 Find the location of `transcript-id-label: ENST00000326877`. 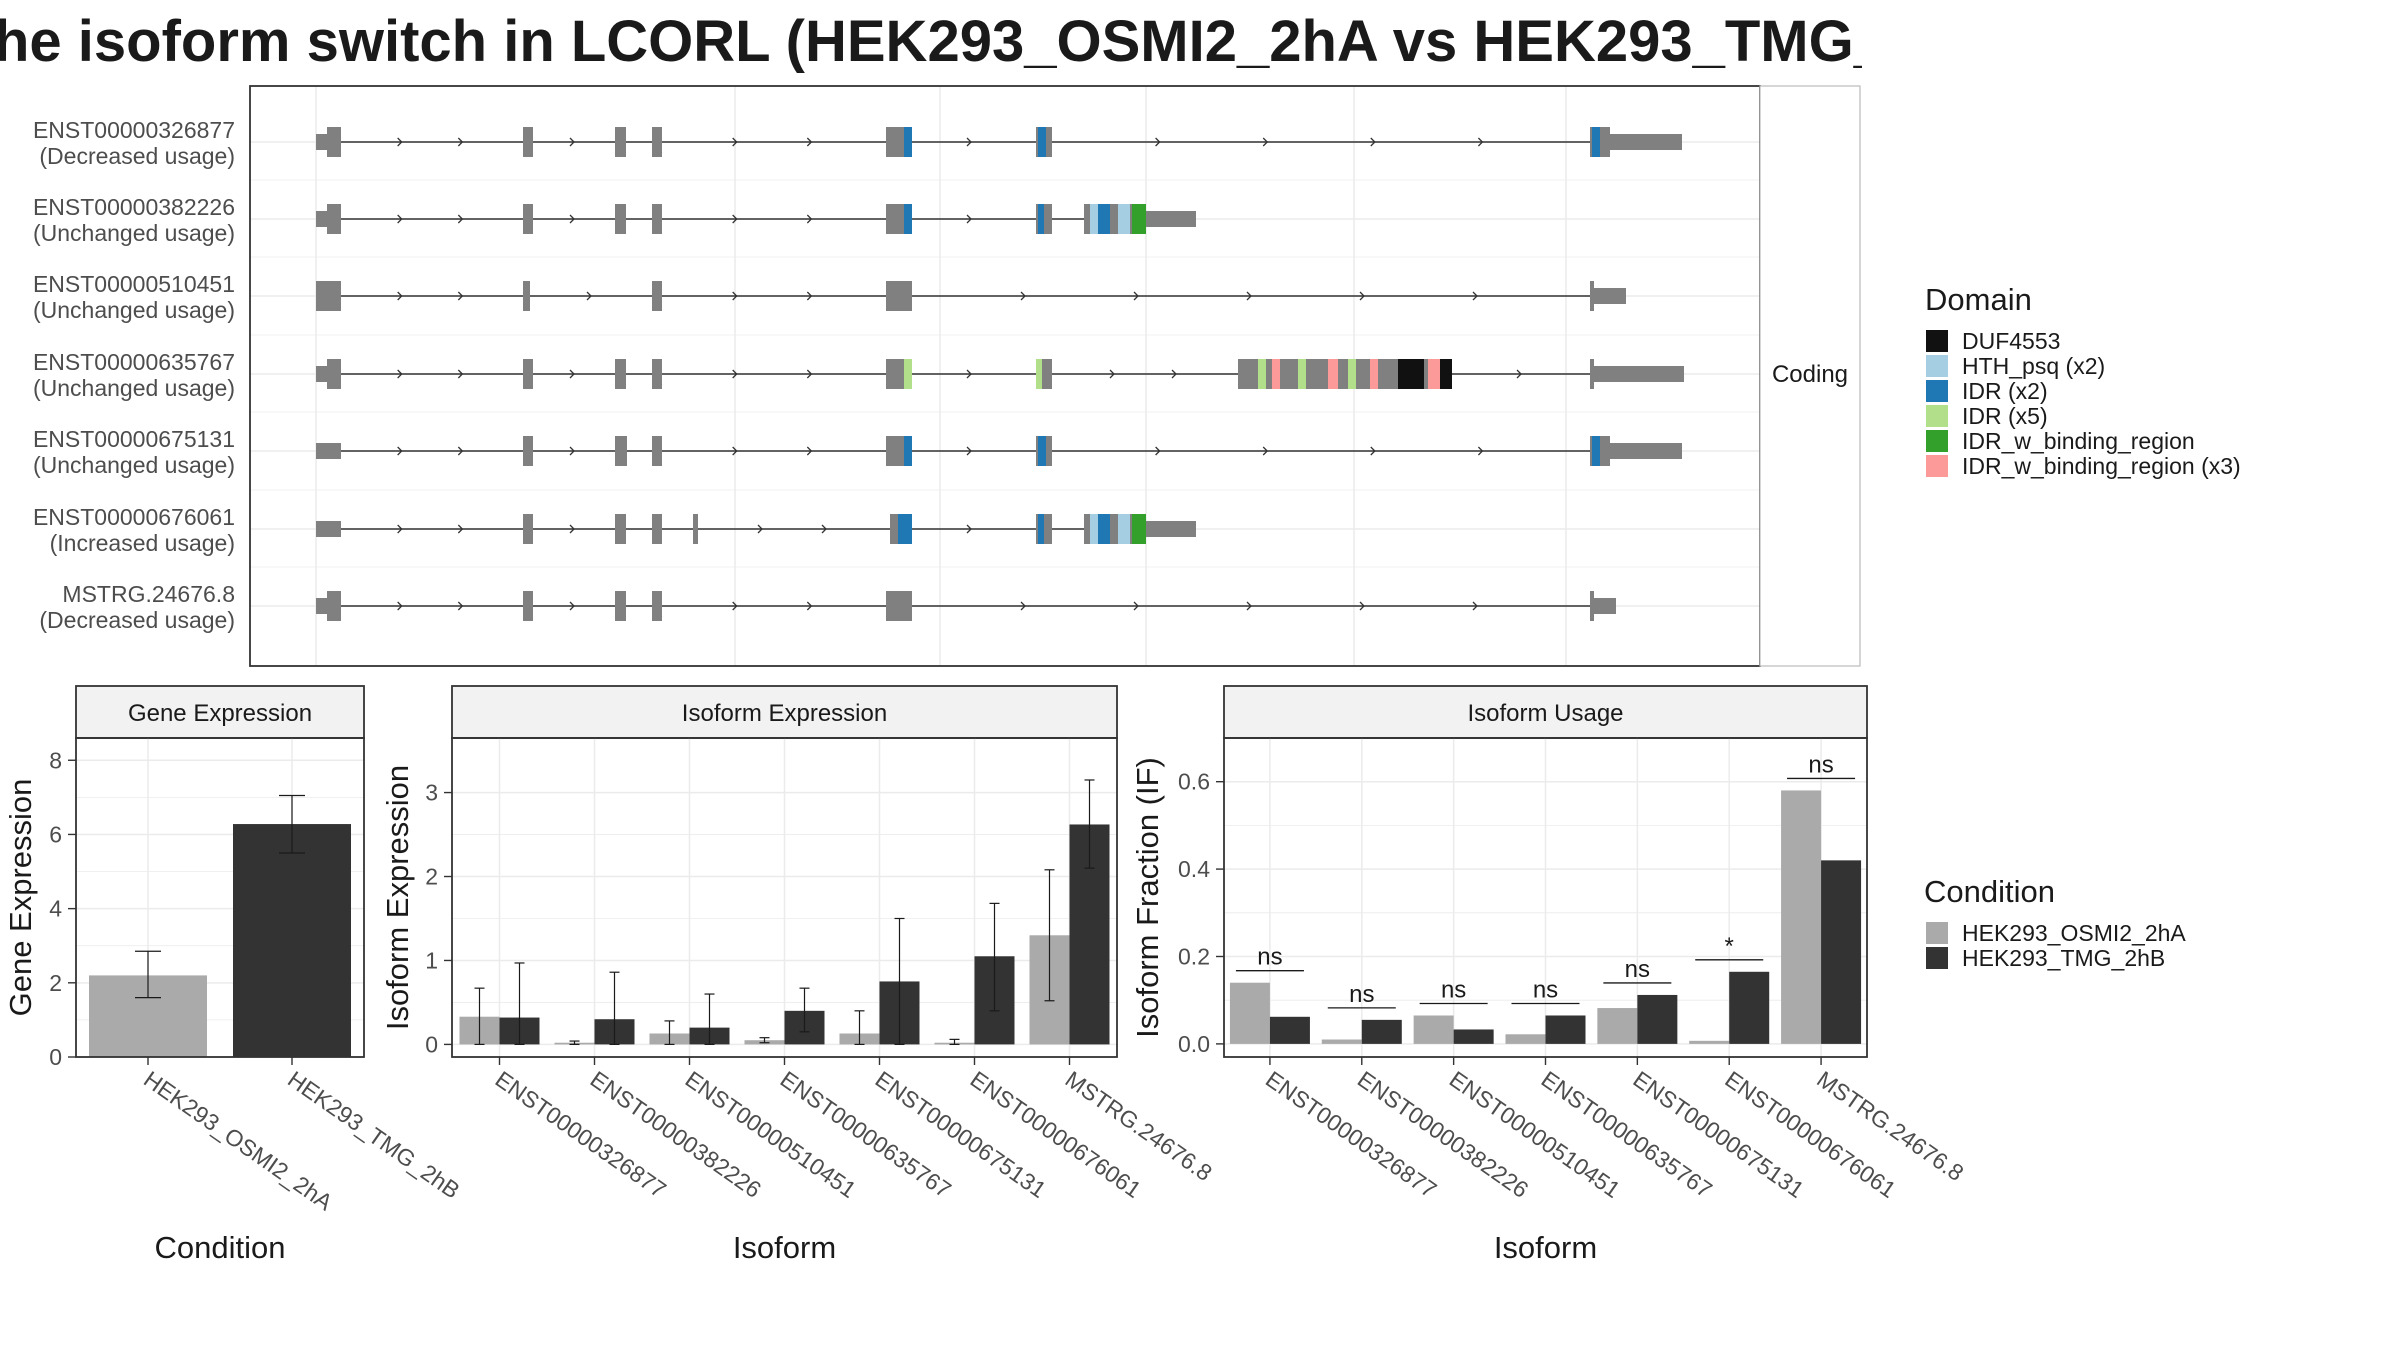

transcript-id-label: ENST00000326877 is located at coordinates (134, 130).